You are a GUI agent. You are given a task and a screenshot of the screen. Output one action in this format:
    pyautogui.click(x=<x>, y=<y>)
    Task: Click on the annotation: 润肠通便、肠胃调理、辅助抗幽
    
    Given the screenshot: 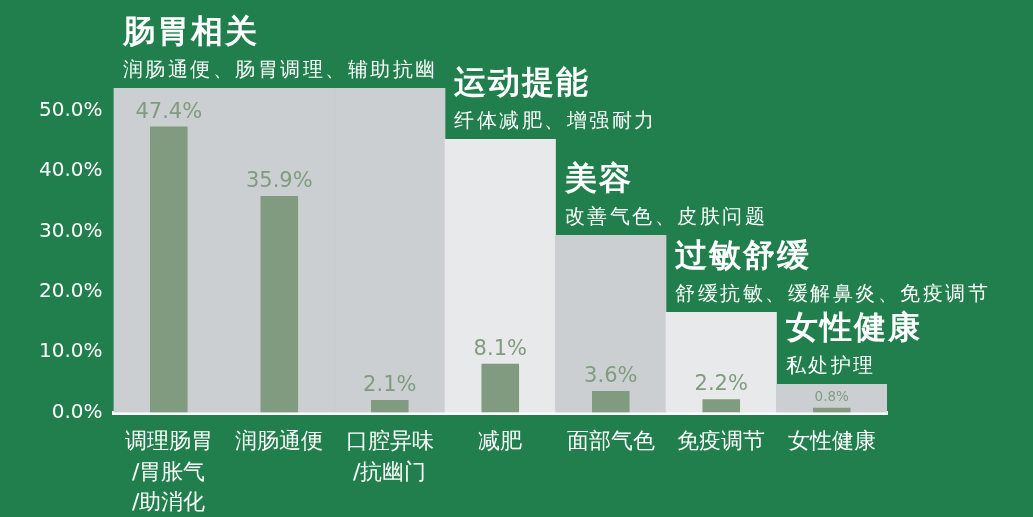 What is the action you would take?
    pyautogui.click(x=280, y=69)
    